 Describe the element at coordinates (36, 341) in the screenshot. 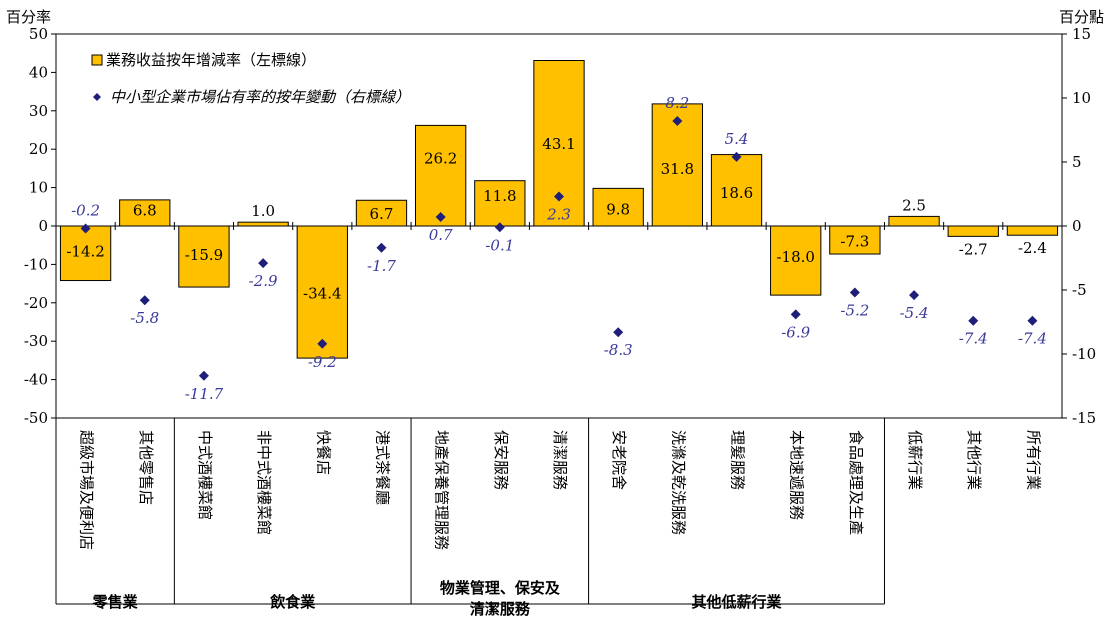

I see `left-tick-label: -30` at that location.